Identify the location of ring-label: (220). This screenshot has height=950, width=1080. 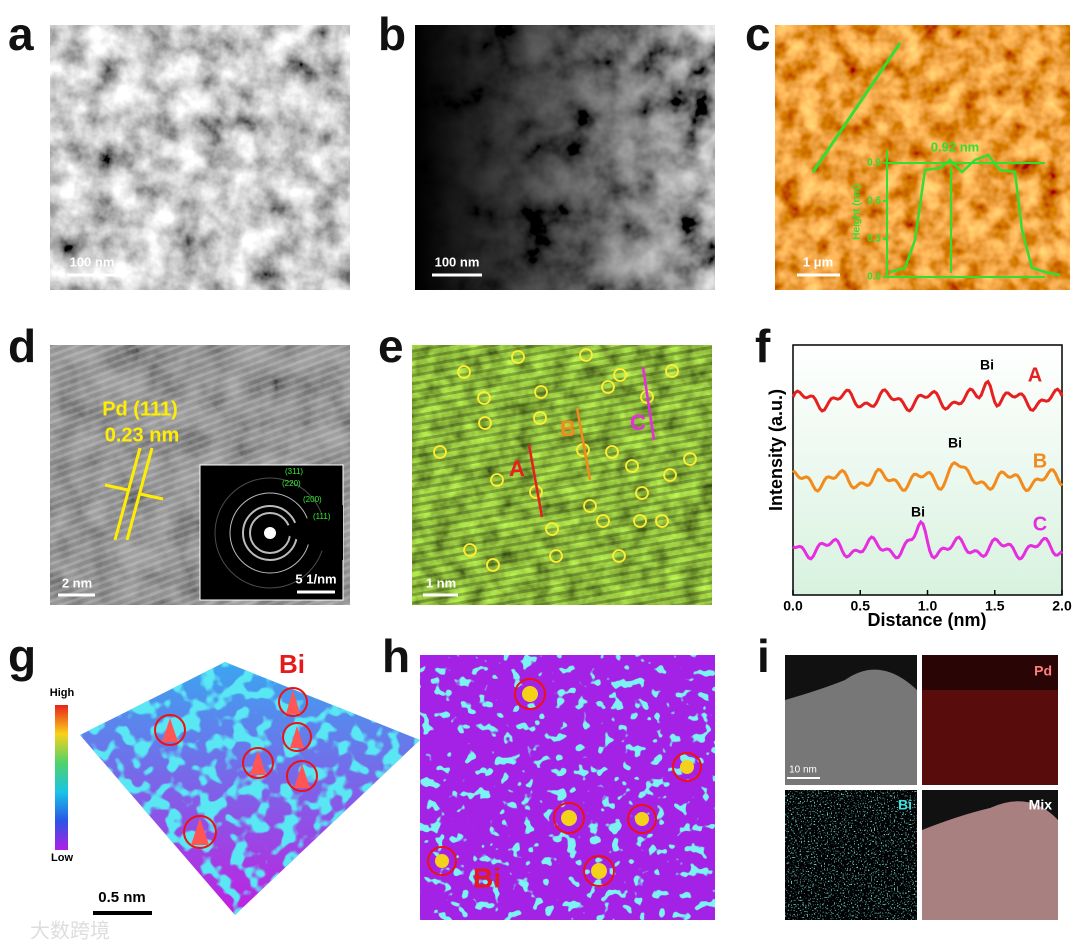
(291, 483).